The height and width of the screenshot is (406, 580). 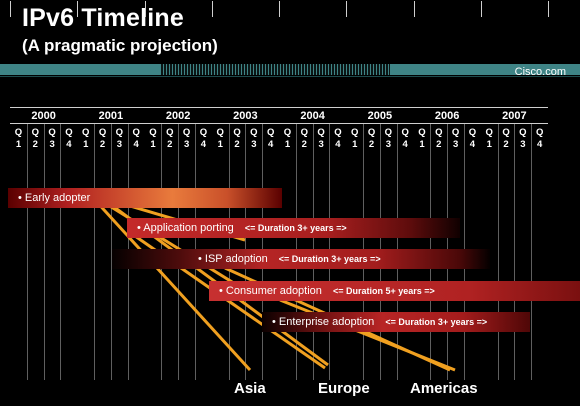 What do you see at coordinates (312, 116) in the screenshot?
I see `year-label: 2004` at bounding box center [312, 116].